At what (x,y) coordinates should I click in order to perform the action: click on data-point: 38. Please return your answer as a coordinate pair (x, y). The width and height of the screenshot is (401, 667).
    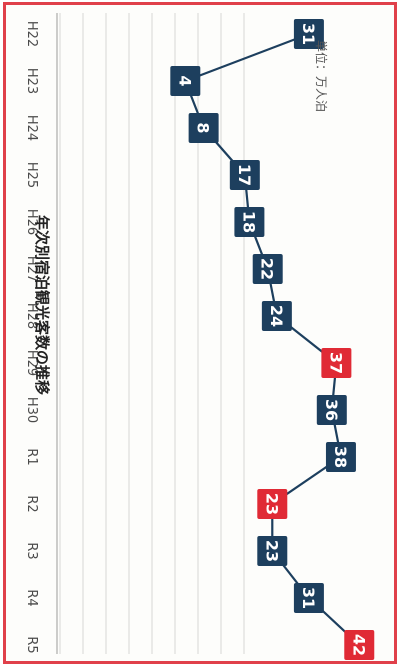
    Looking at the image, I should click on (340, 457).